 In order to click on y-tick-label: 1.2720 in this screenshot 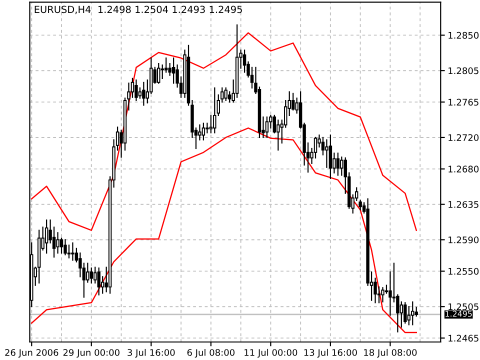, I will do `click(463, 138)`.